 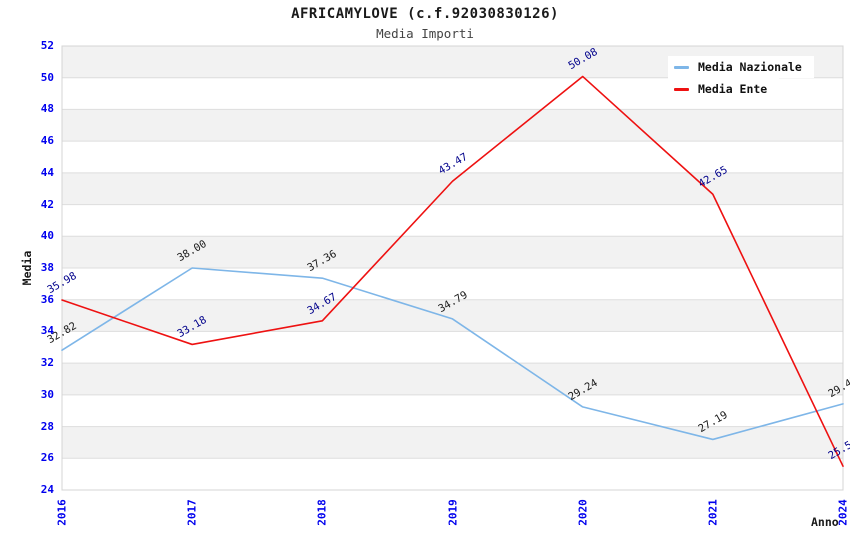 What do you see at coordinates (47, 172) in the screenshot?
I see `y-tick-label: 44` at bounding box center [47, 172].